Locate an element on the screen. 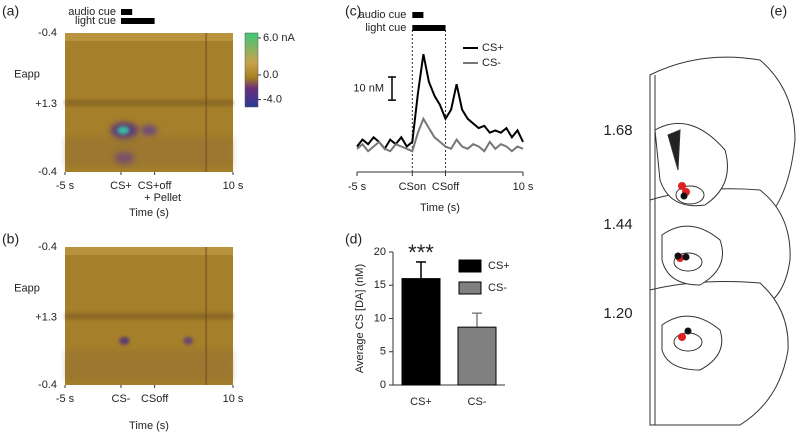  significance: *** is located at coordinates (421, 252).